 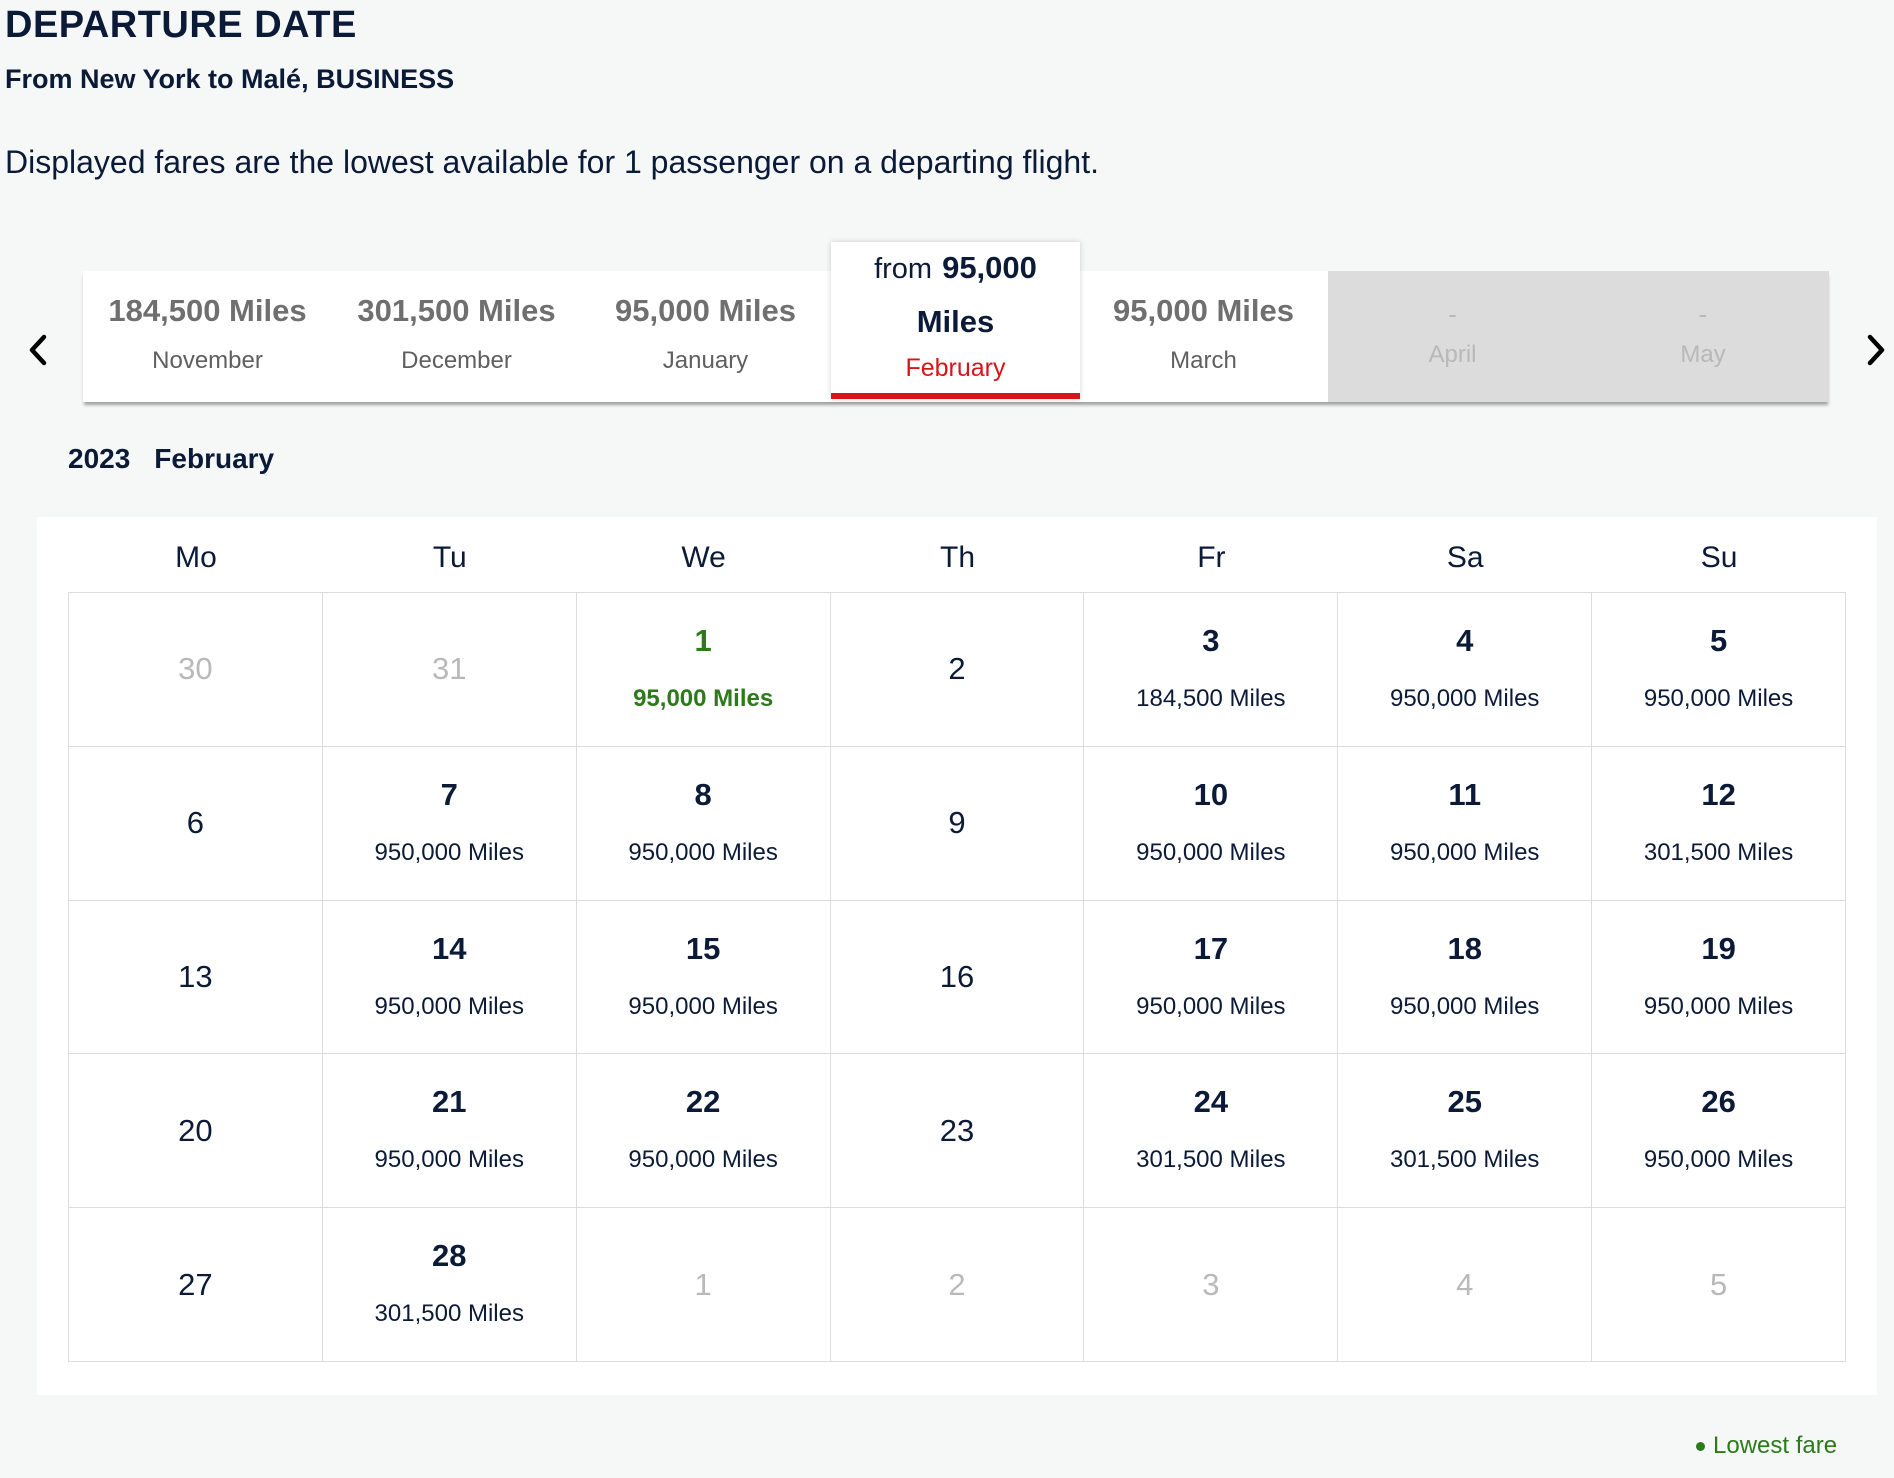 I want to click on month-label: January, so click(x=705, y=360).